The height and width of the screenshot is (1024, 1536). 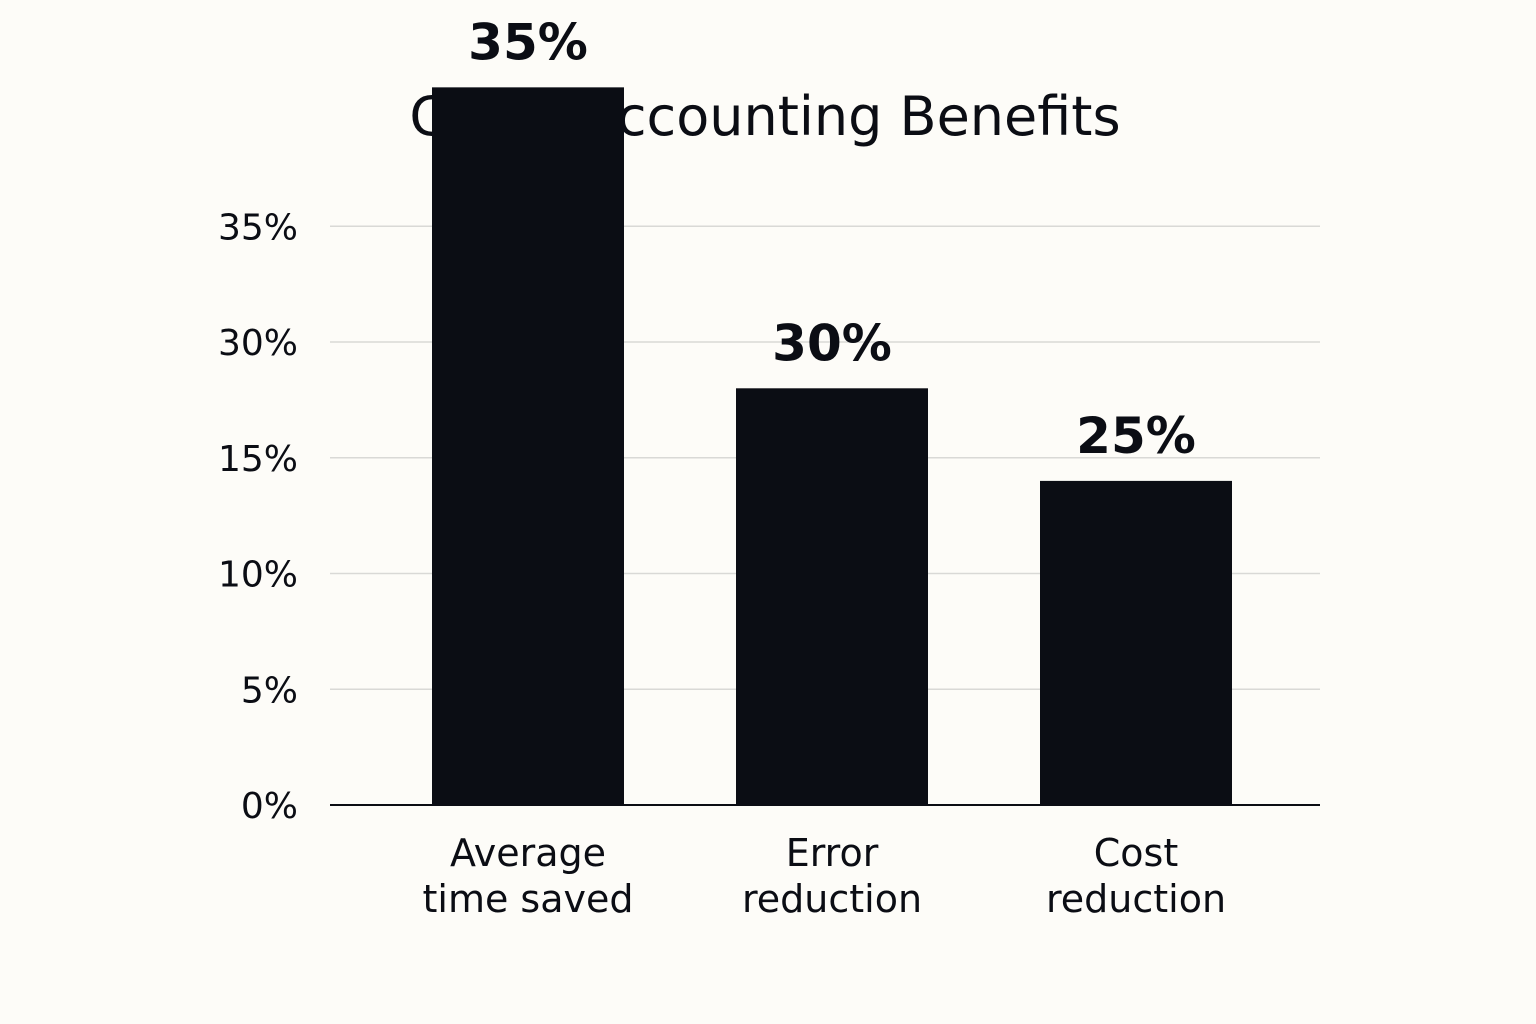 I want to click on y-tick-label: 30%, so click(x=258, y=343).